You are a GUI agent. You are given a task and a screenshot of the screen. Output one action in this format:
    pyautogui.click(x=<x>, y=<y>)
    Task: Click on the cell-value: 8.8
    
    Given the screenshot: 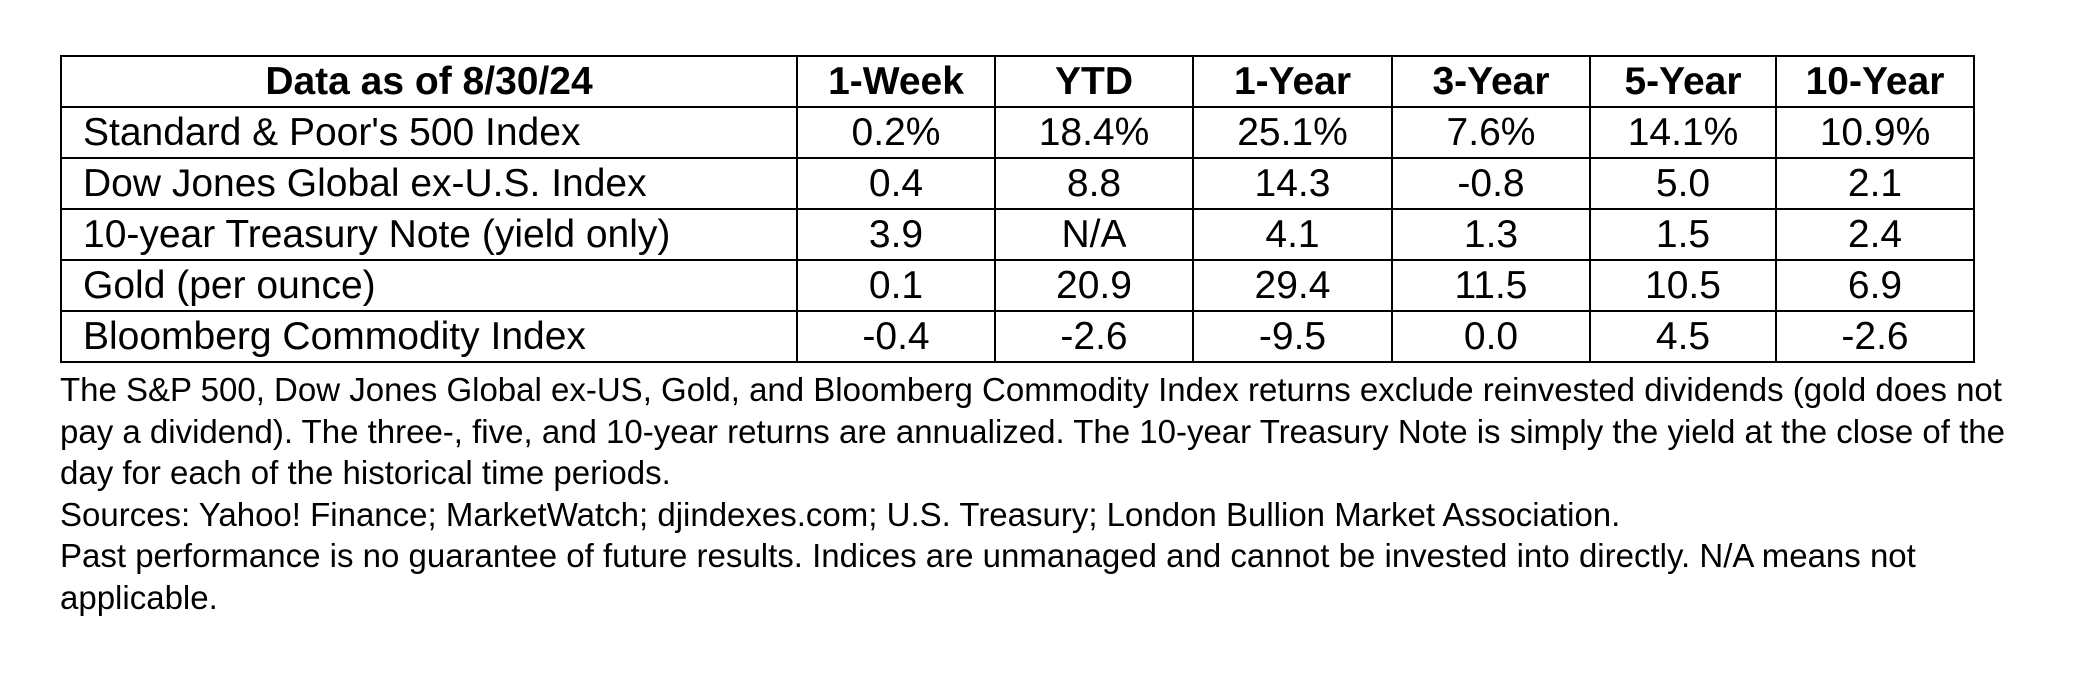 What is the action you would take?
    pyautogui.click(x=1094, y=183)
    